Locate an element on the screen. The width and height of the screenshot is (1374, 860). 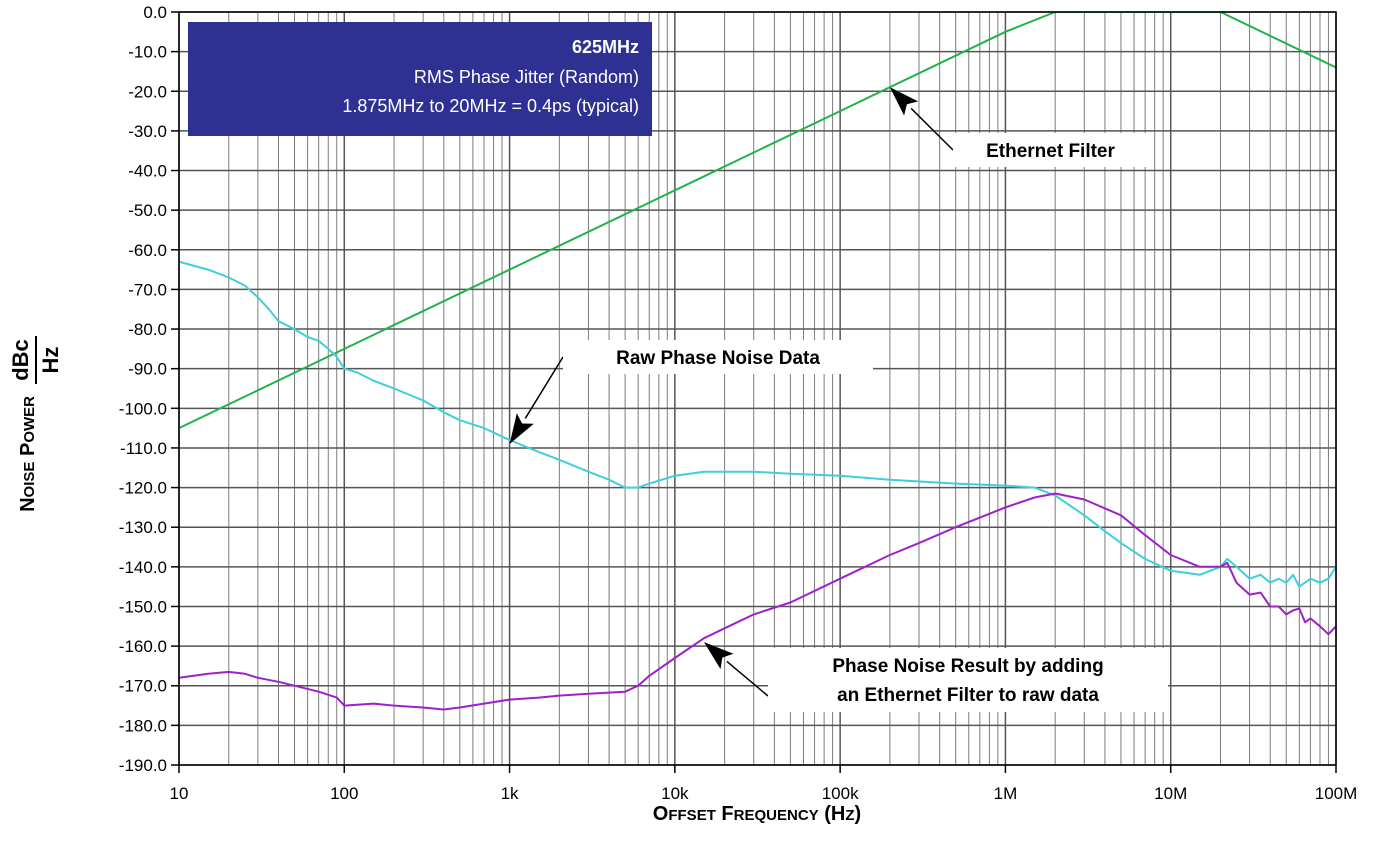
annotation-label-text: an Ethernet Filter to raw data is located at coordinates (968, 695).